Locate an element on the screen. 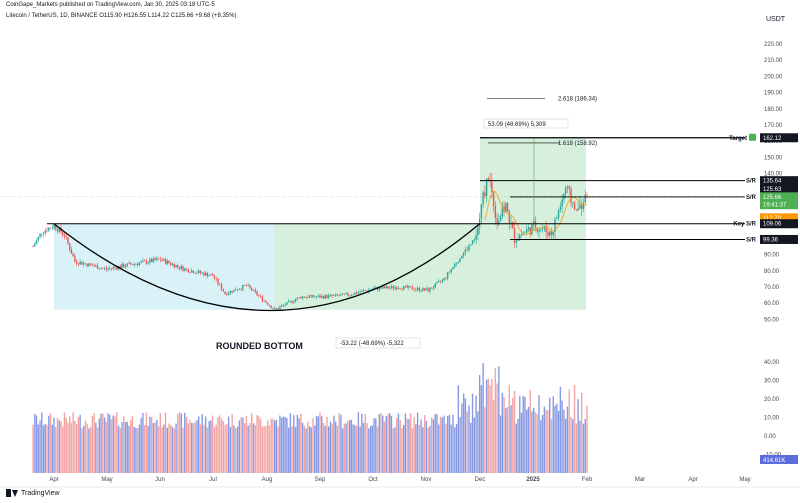 This screenshot has width=800, height=503. volume-tick-label: 20.00 is located at coordinates (772, 400).